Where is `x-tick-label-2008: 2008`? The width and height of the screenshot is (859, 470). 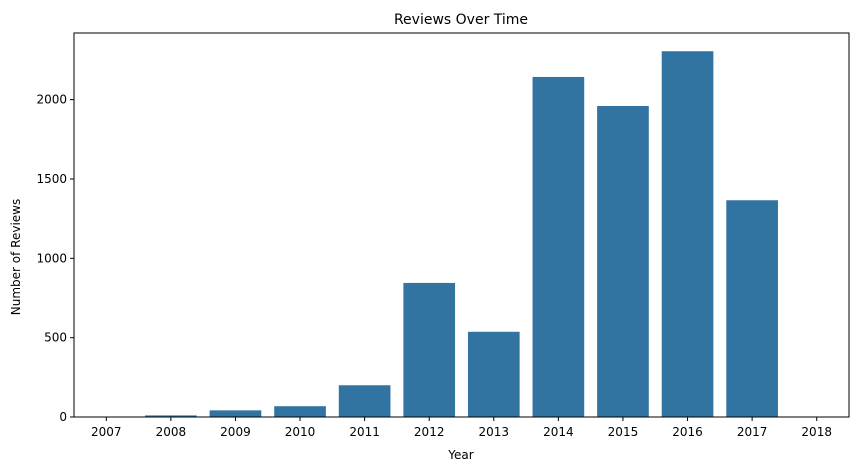 x-tick-label-2008: 2008 is located at coordinates (171, 432).